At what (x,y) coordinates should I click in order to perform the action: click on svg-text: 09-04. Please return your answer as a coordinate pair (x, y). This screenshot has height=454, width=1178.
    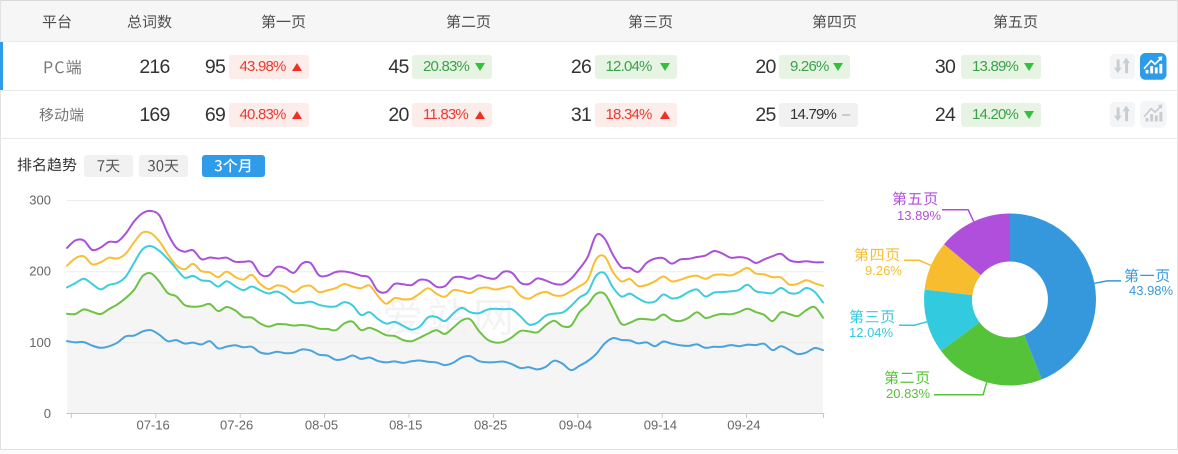
    Looking at the image, I should click on (575, 425).